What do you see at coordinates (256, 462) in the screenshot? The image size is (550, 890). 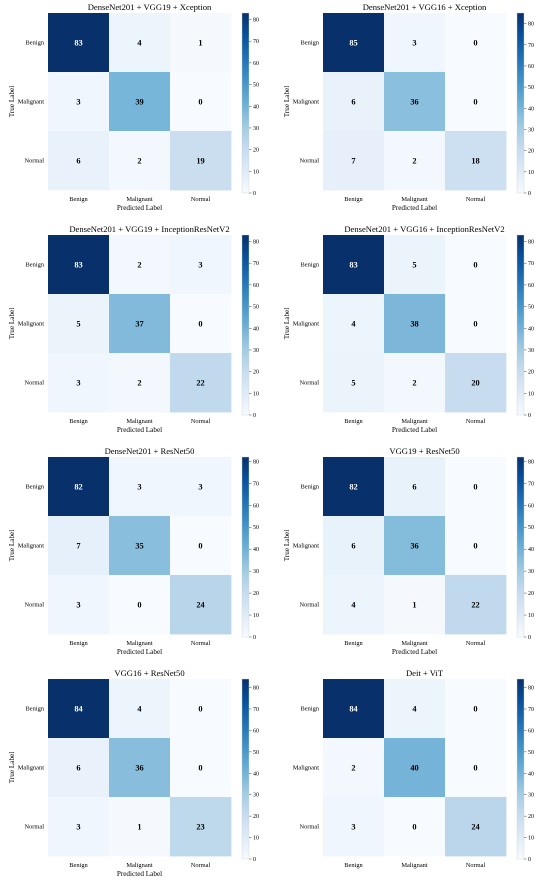 I see `colorbar-tick-label: 80` at bounding box center [256, 462].